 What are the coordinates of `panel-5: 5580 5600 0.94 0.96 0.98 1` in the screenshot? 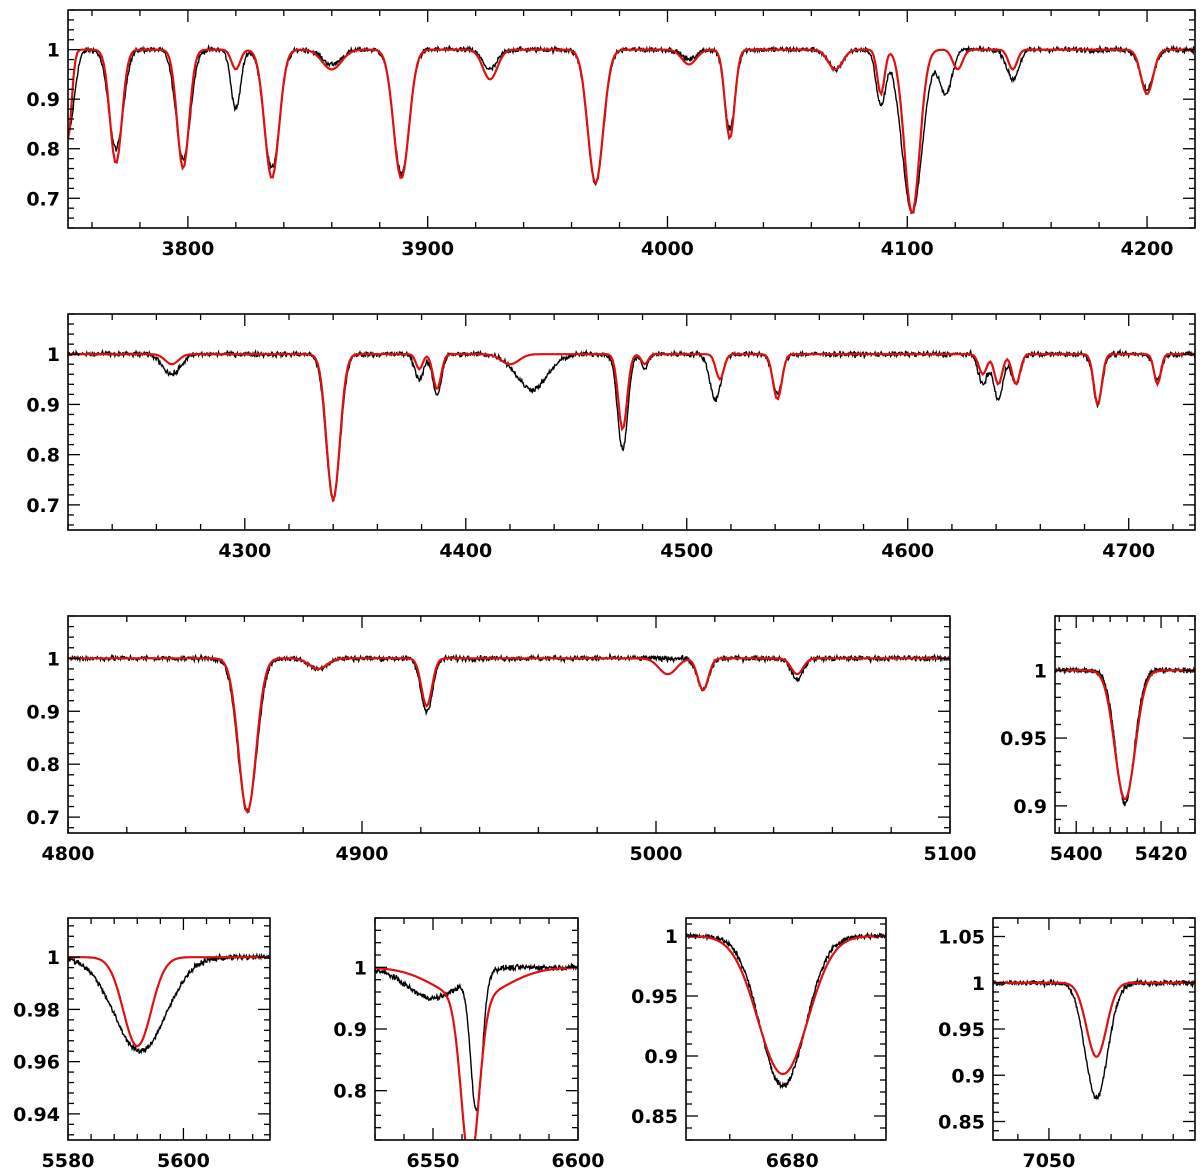 It's located at (142, 1043).